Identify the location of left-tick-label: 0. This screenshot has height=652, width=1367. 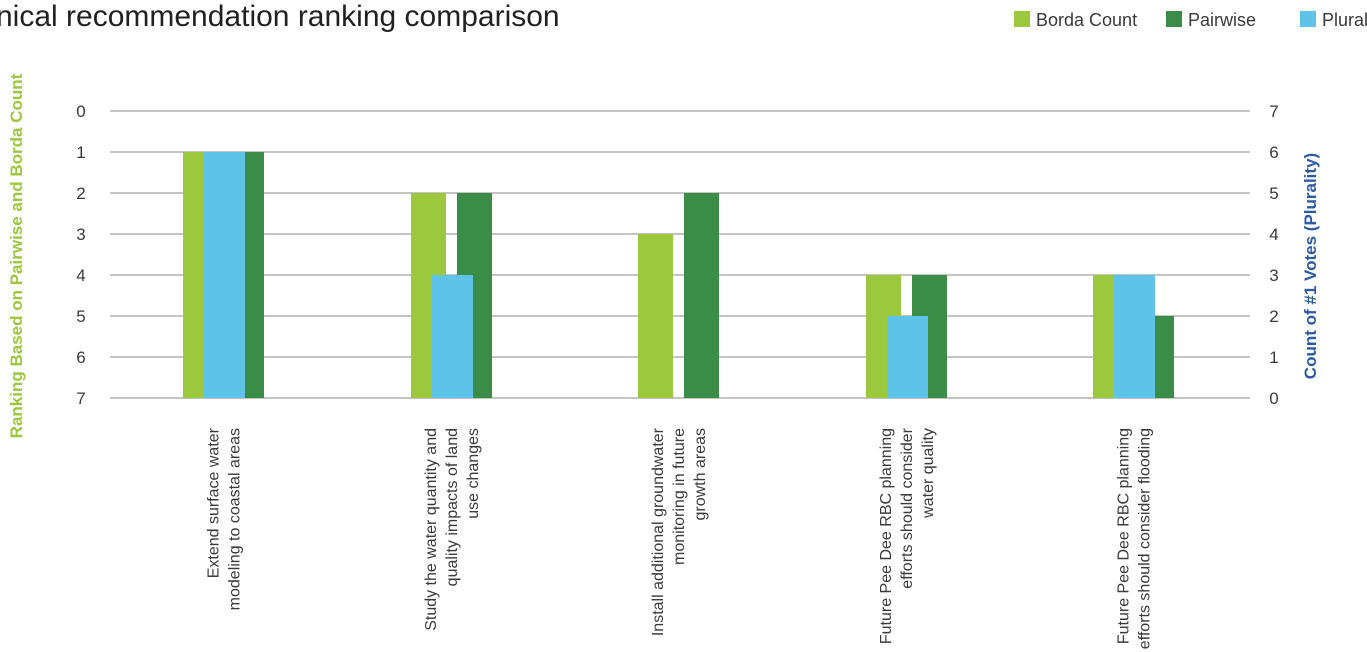
(80, 111).